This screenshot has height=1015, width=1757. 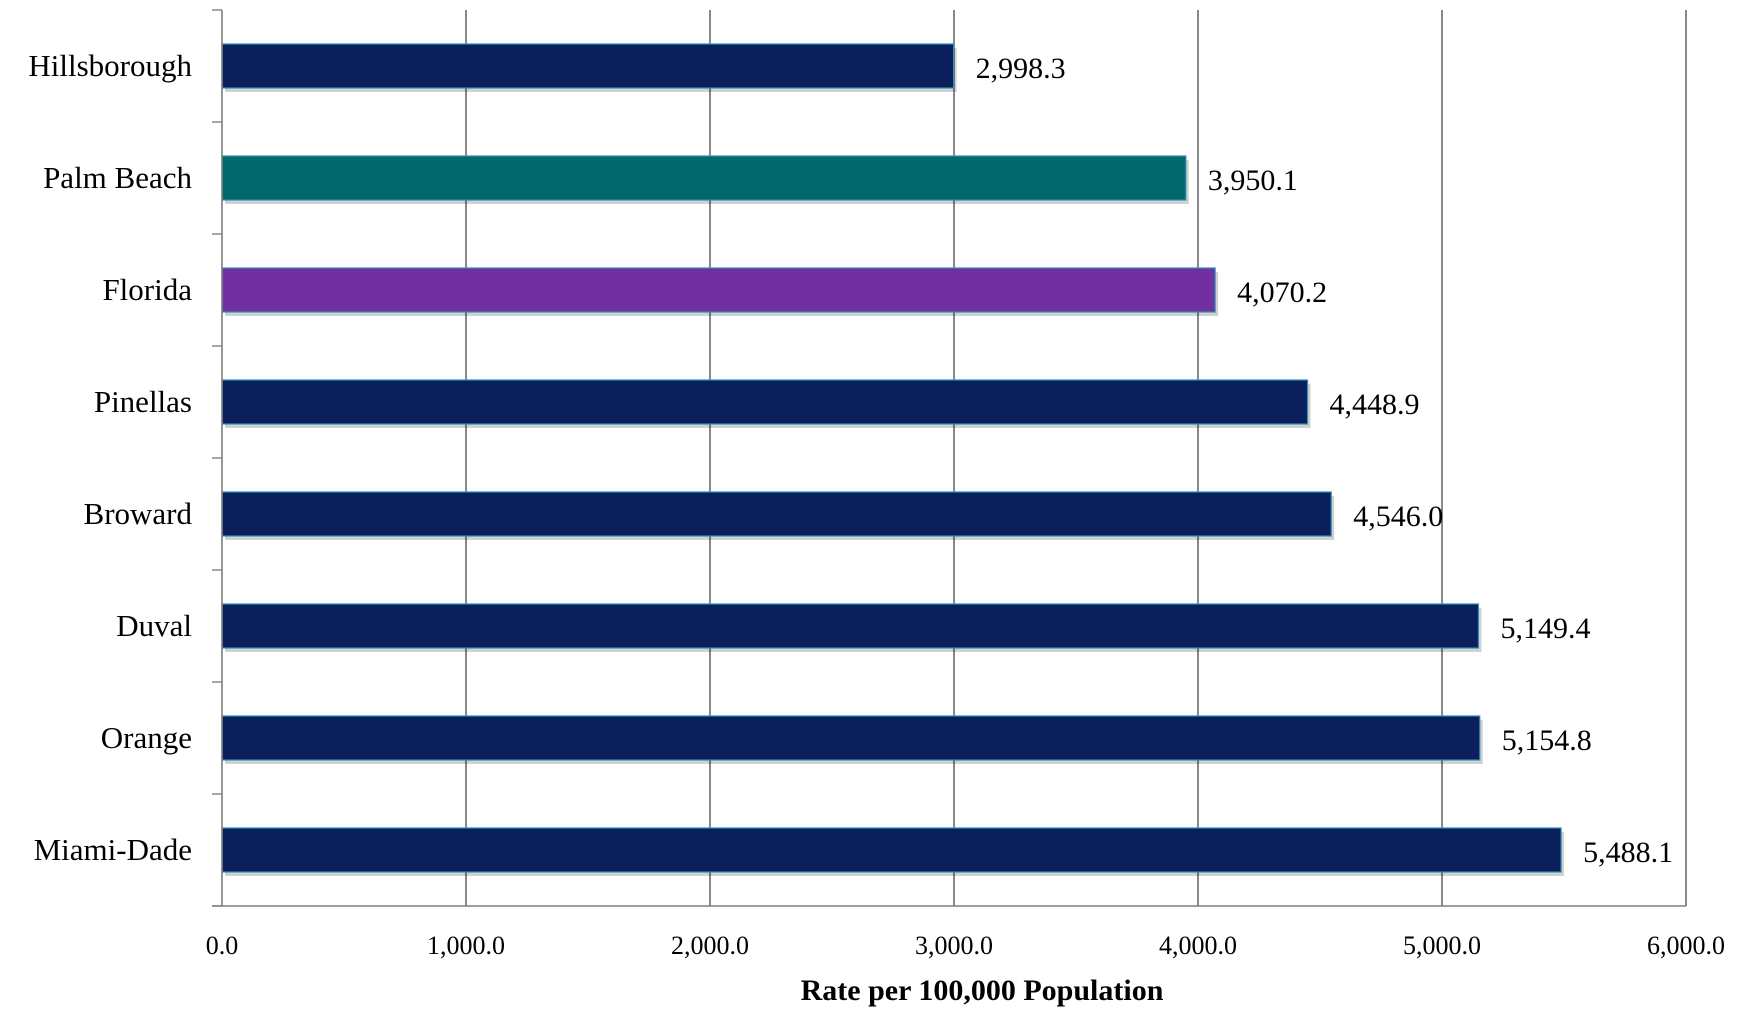 What do you see at coordinates (147, 289) in the screenshot?
I see `category-label: Florida` at bounding box center [147, 289].